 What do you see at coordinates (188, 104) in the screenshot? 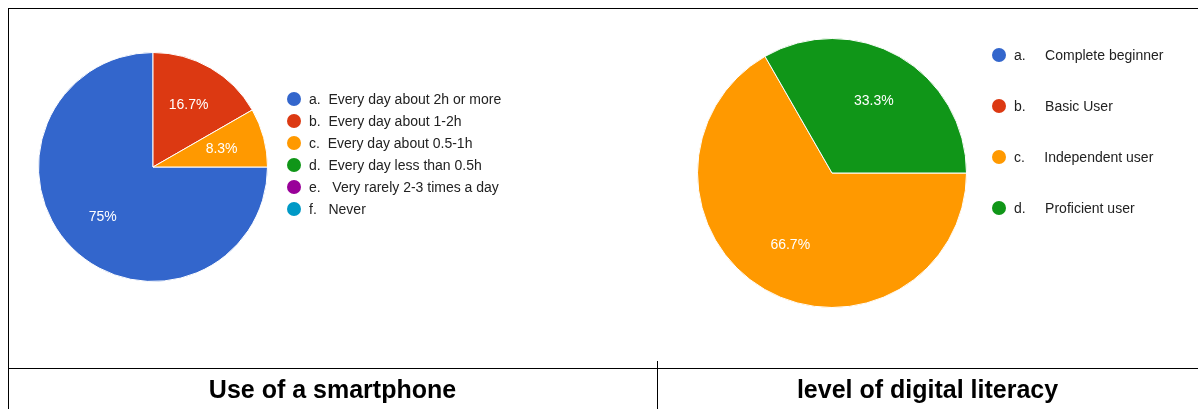
I see `data-label: 16.7%` at bounding box center [188, 104].